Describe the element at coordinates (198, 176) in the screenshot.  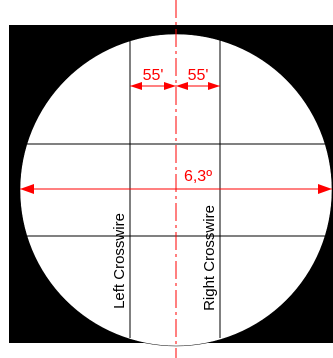
I see `field-of-view-label: 6,3º` at that location.